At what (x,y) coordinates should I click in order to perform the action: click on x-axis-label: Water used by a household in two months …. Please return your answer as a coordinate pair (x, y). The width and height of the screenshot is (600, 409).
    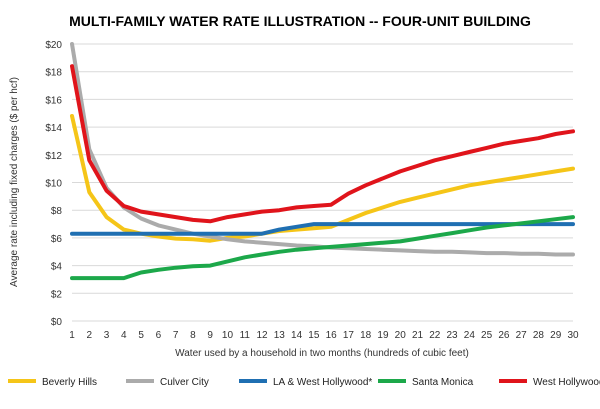
    Looking at the image, I should click on (322, 353).